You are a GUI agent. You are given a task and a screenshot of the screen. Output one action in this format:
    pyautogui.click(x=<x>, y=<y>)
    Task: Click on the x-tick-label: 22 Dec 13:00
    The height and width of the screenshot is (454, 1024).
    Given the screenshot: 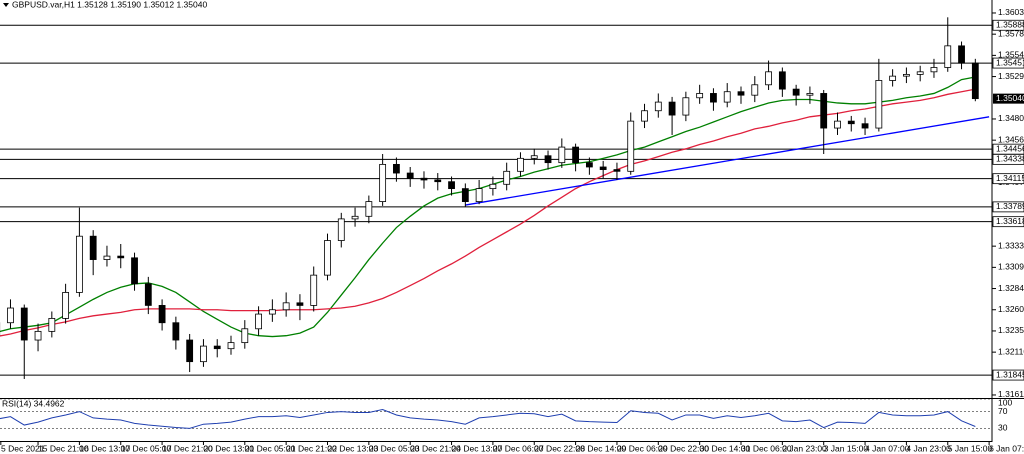 What is the action you would take?
    pyautogui.click(x=352, y=448)
    